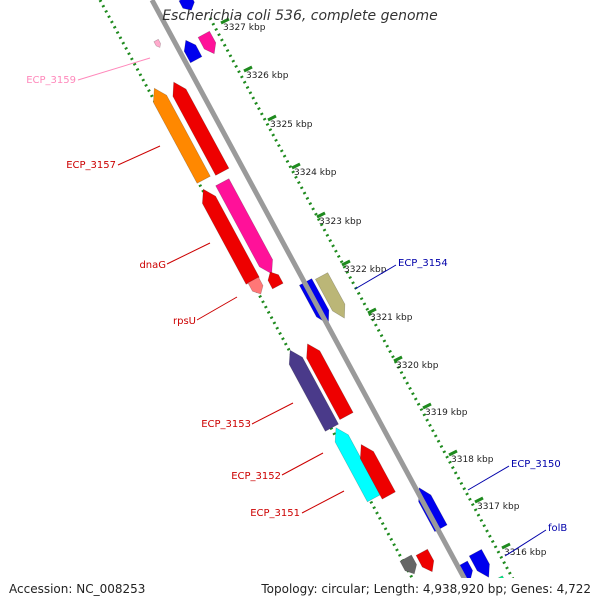  Describe the element at coordinates (377, 472) in the screenshot. I see `ecp_3152-neighbor` at that location.